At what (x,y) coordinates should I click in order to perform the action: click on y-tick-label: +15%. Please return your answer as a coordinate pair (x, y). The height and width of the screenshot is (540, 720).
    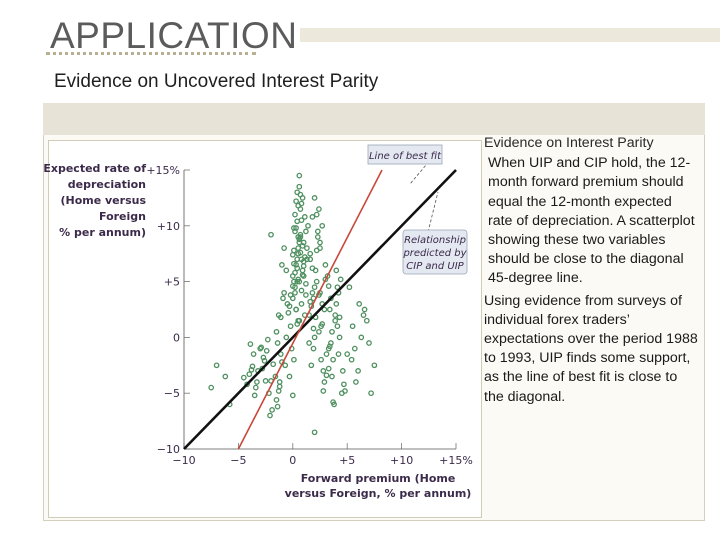
    Looking at the image, I should click on (163, 170).